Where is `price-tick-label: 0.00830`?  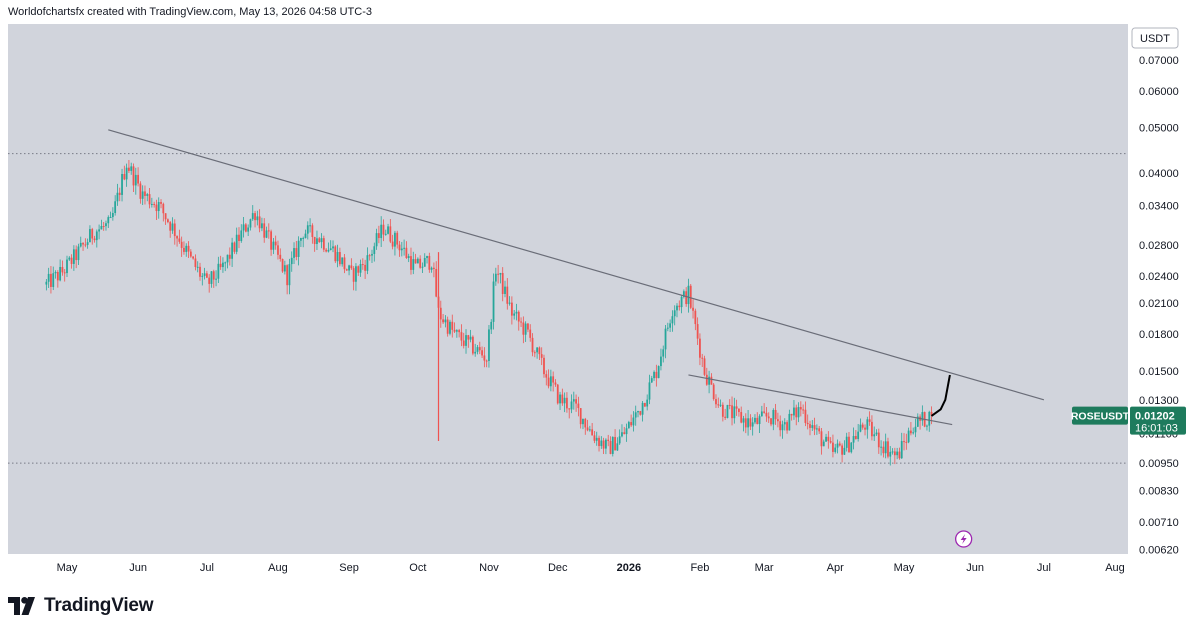
price-tick-label: 0.00830 is located at coordinates (1159, 491).